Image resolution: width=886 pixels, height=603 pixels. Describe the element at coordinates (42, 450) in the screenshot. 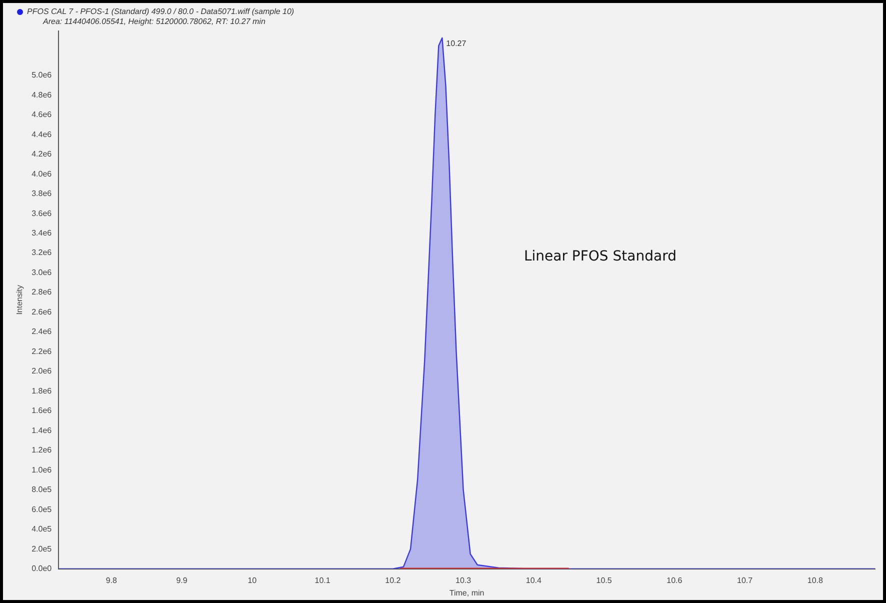

I see `y-tick-label: 1.2e6` at that location.